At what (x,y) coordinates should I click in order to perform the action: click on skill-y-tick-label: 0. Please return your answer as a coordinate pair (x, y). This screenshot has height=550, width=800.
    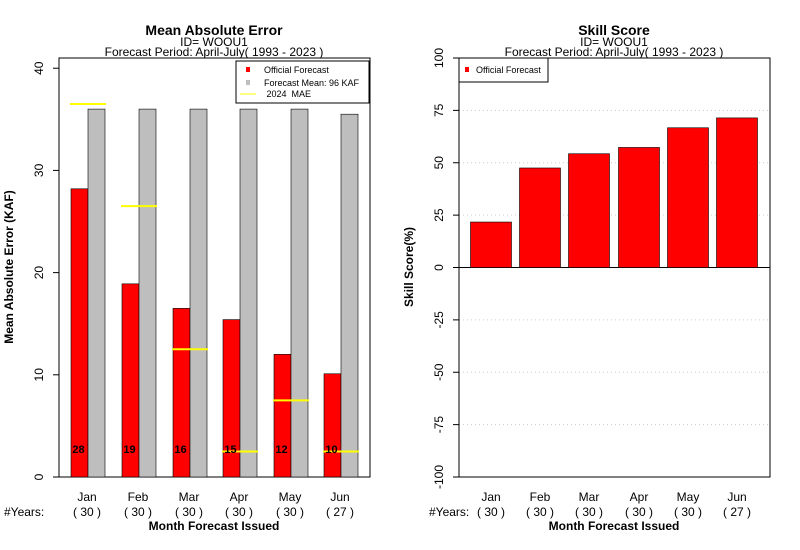
    Looking at the image, I should click on (439, 267).